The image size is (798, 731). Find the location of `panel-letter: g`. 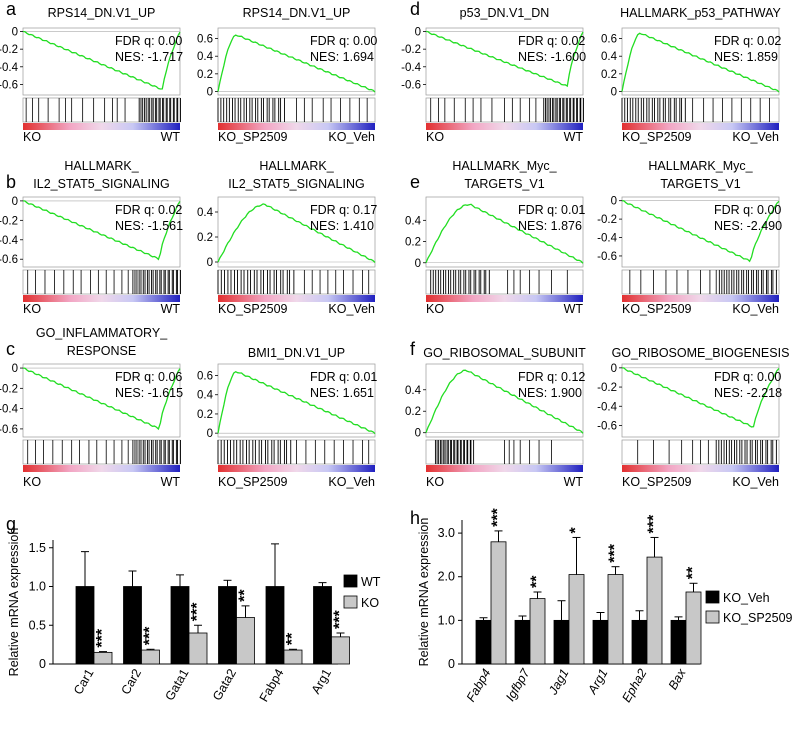

panel-letter: g is located at coordinates (11, 524).